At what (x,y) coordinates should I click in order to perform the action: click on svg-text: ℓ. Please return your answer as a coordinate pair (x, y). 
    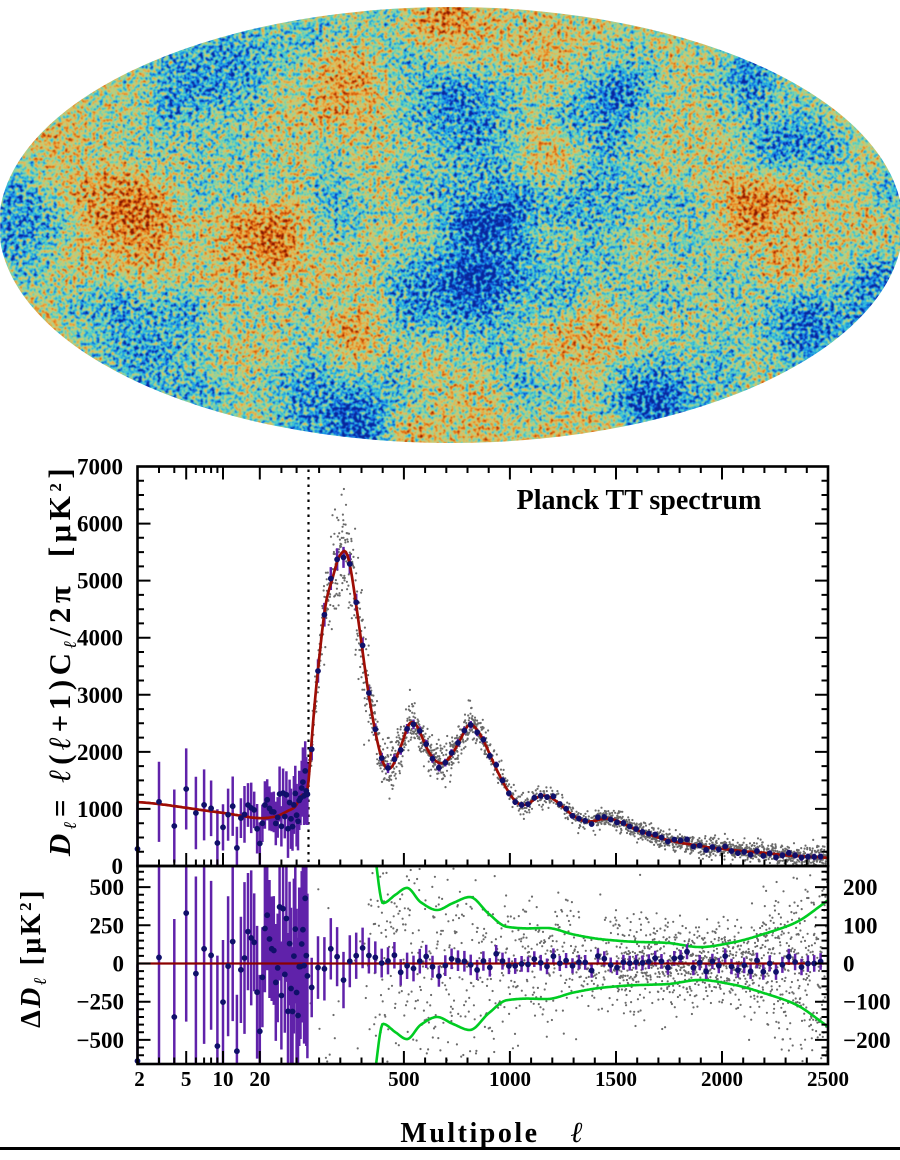
    Looking at the image, I should click on (577, 1133).